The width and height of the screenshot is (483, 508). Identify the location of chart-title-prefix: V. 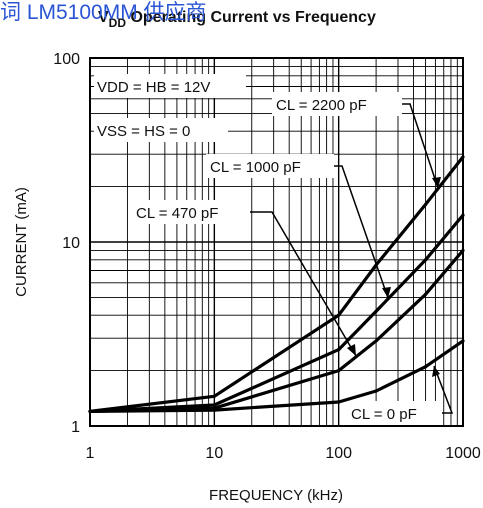
(103, 17).